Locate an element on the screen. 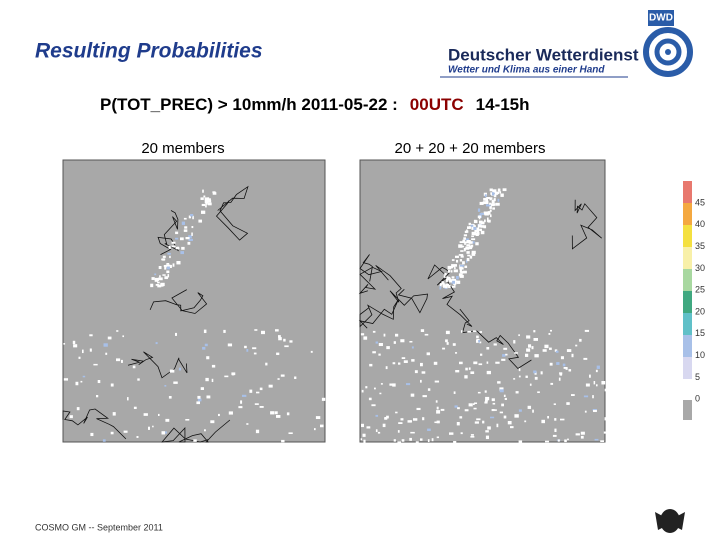 This screenshot has height=540, width=720. heading-prefix: P(TOT_PREC) > 10mm/h 2011-05-22 : is located at coordinates (249, 104).